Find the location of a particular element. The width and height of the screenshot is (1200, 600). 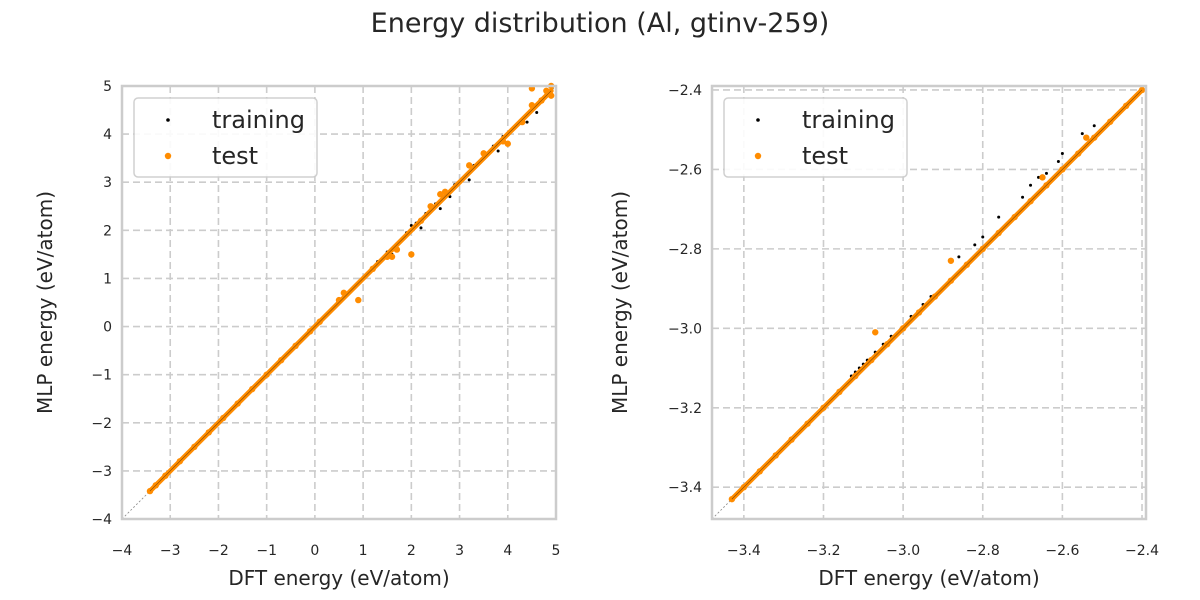

x-tick-label: −3 is located at coordinates (170, 551).